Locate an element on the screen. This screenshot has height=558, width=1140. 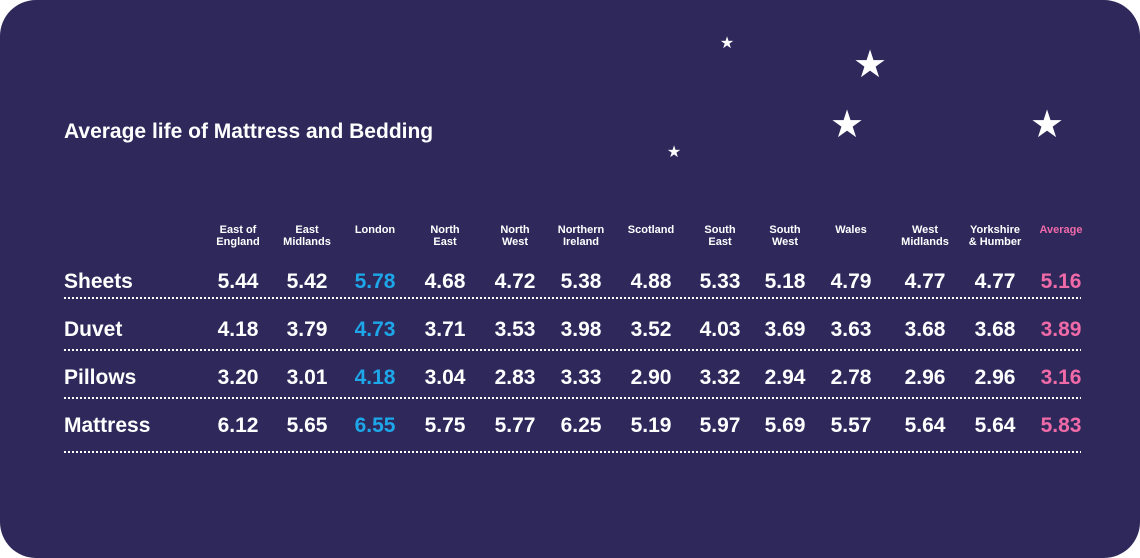
table-cell: 5.83 is located at coordinates (1061, 425).